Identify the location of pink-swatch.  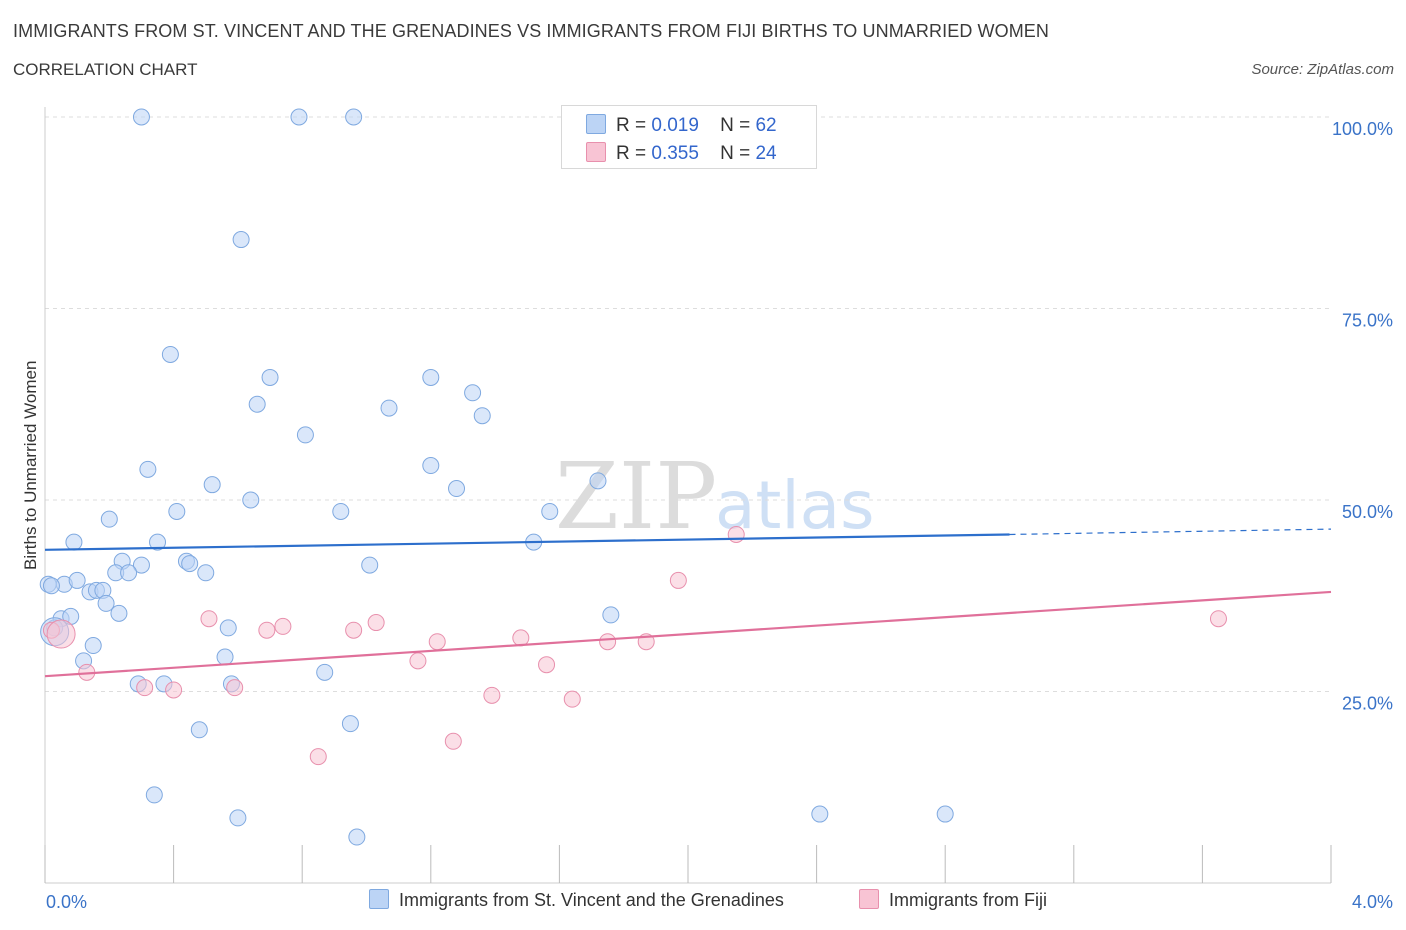
(596, 152).